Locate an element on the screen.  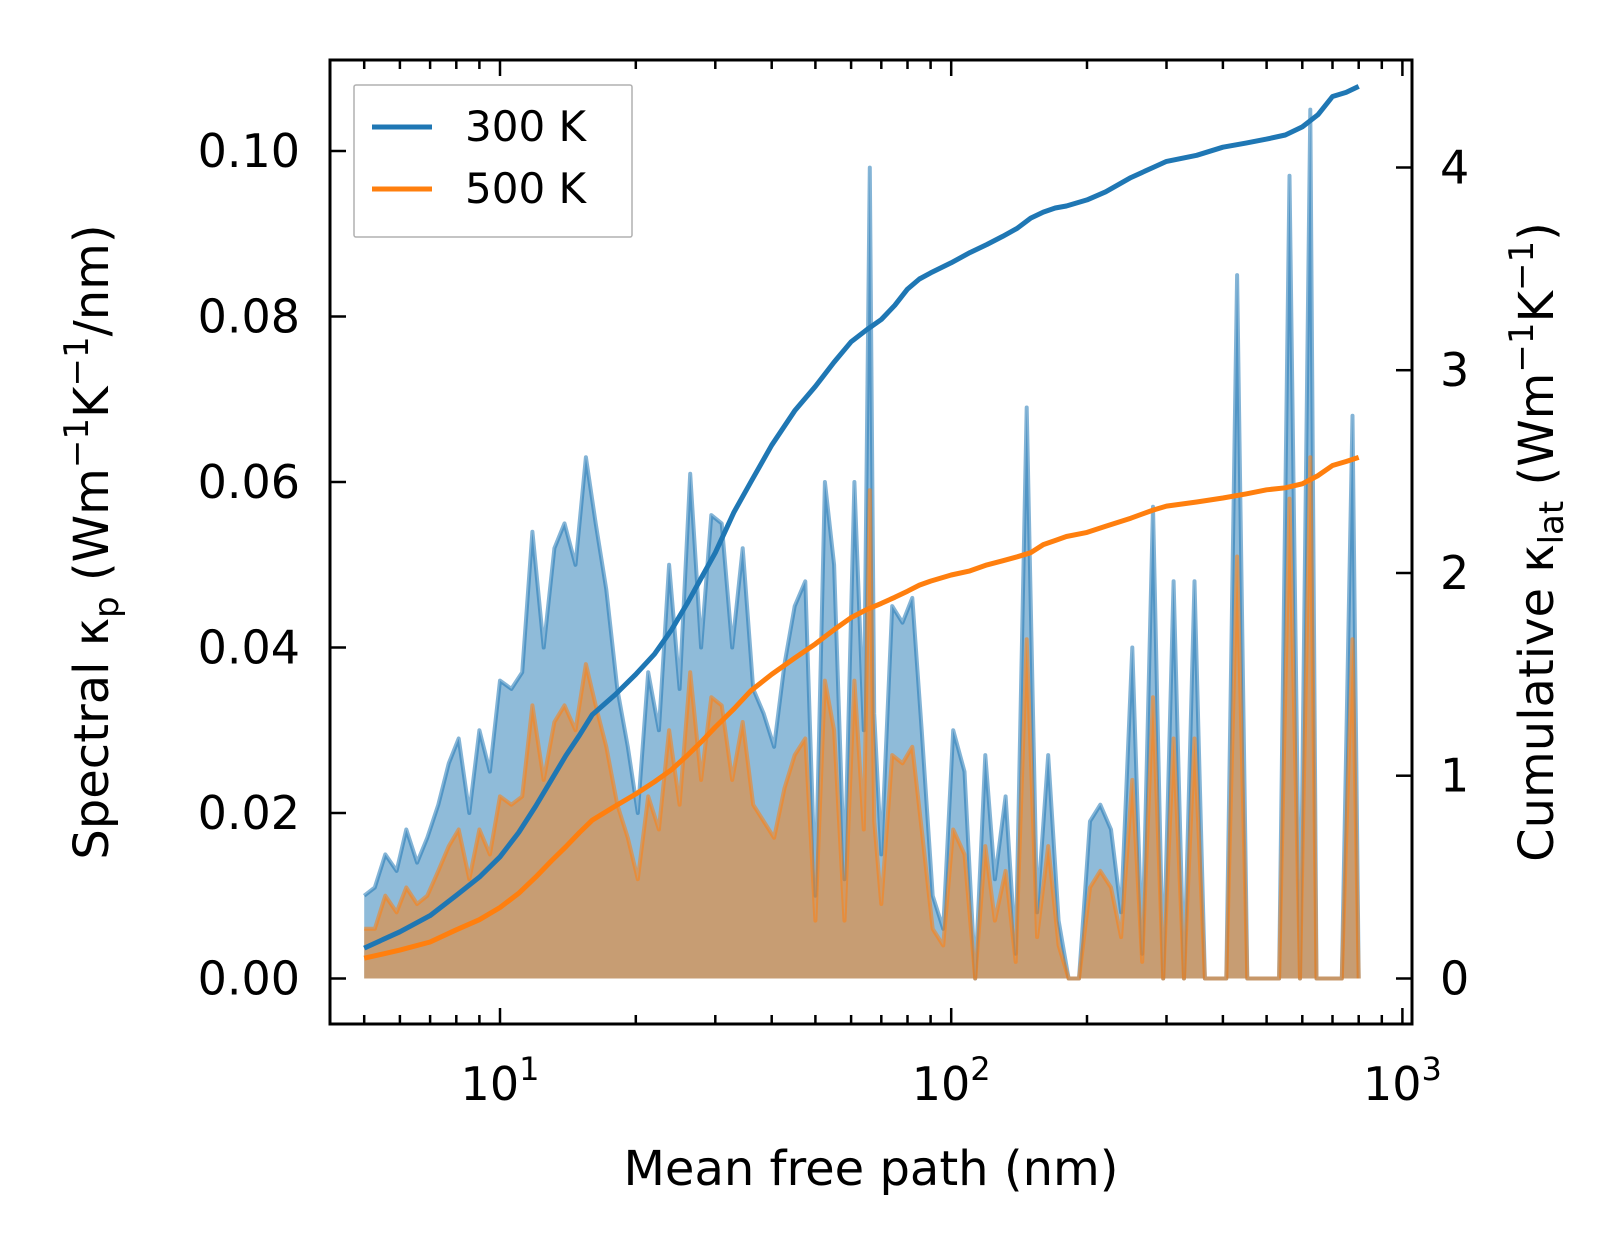
y-left-tick-label: 0.02 is located at coordinates (249, 813).